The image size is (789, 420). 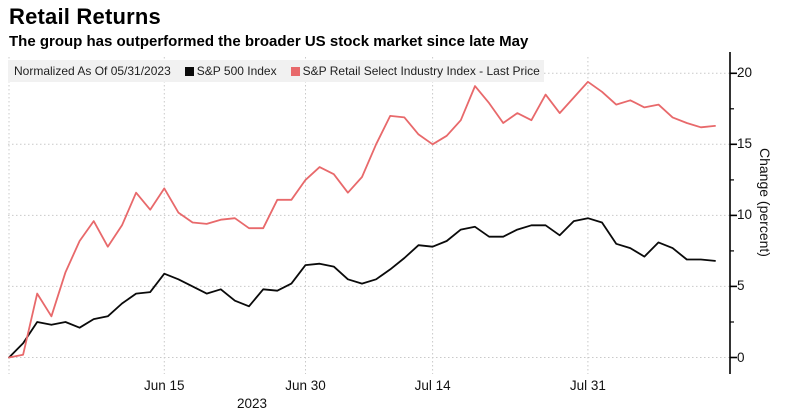 What do you see at coordinates (745, 73) in the screenshot?
I see `y-tick-label: 20` at bounding box center [745, 73].